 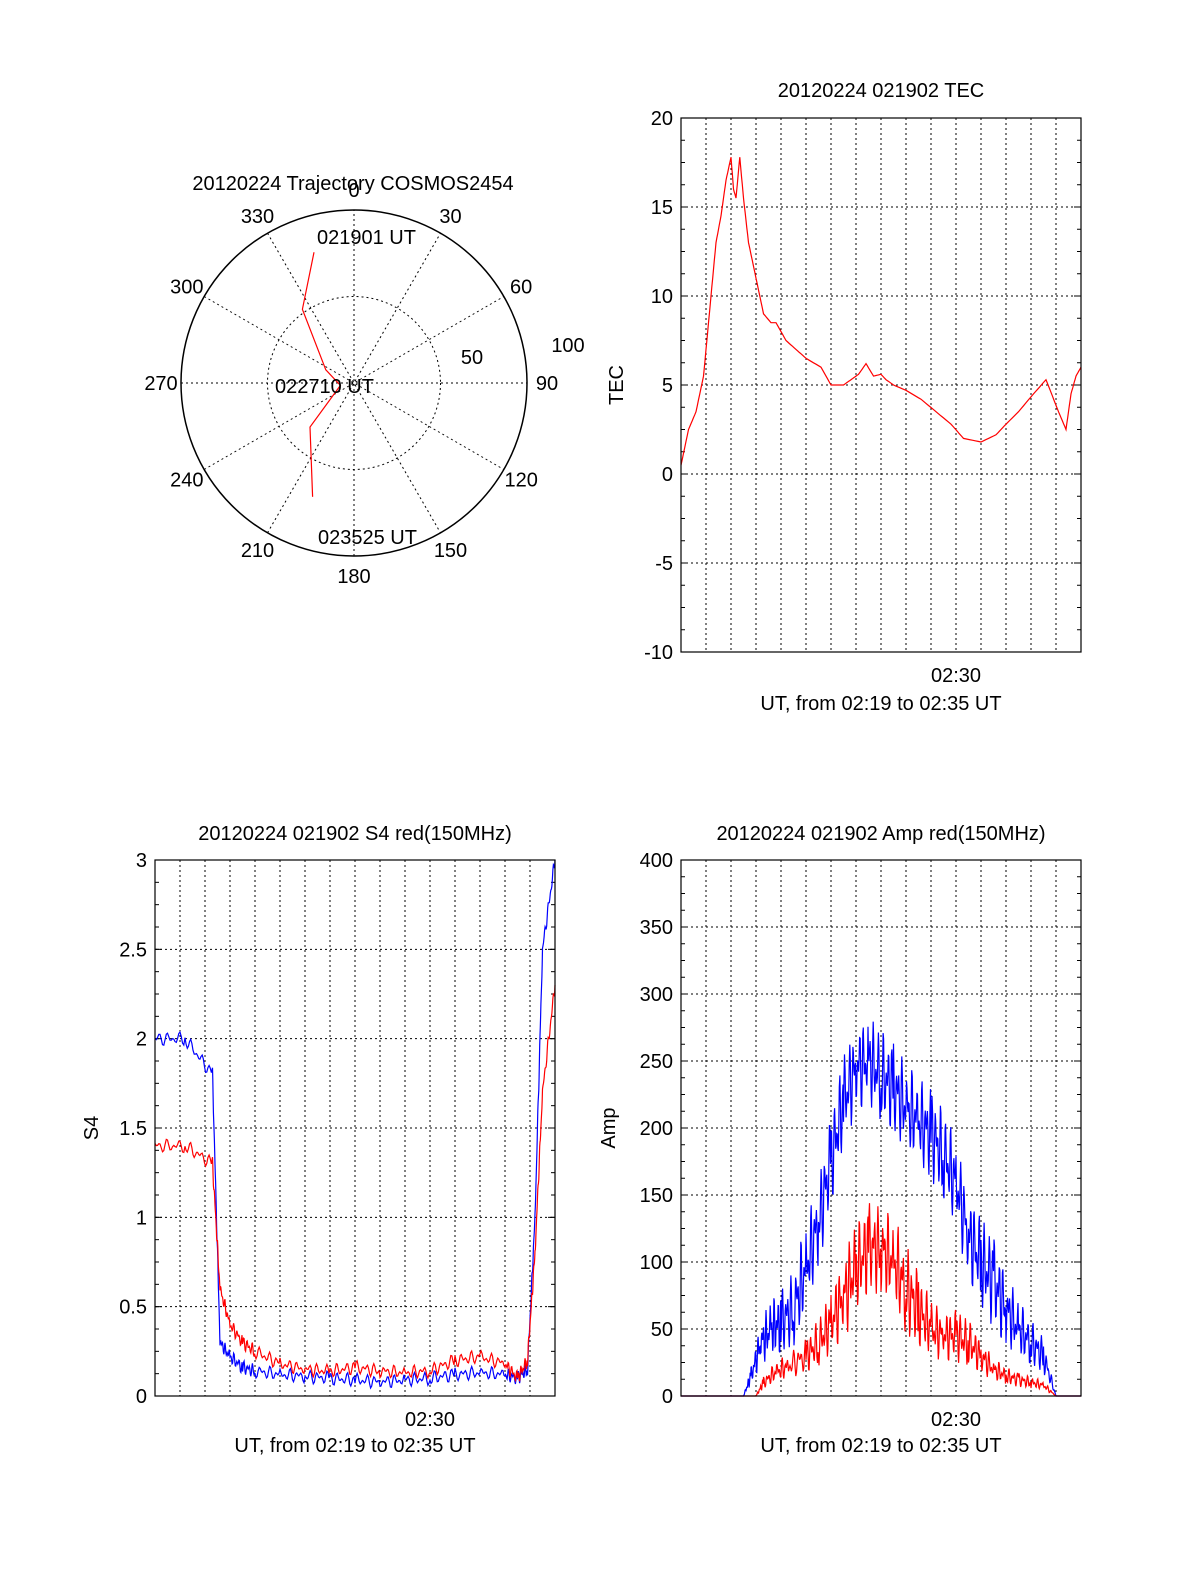 I want to click on tec-ytick-label: 5, so click(x=667, y=386).